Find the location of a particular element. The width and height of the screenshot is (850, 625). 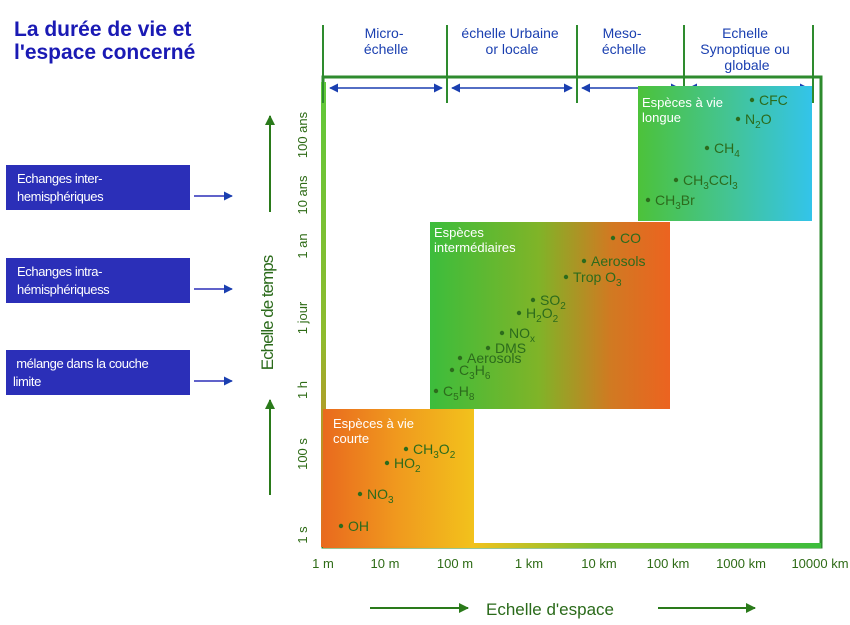

species-label: Trop O3 is located at coordinates (597, 279).